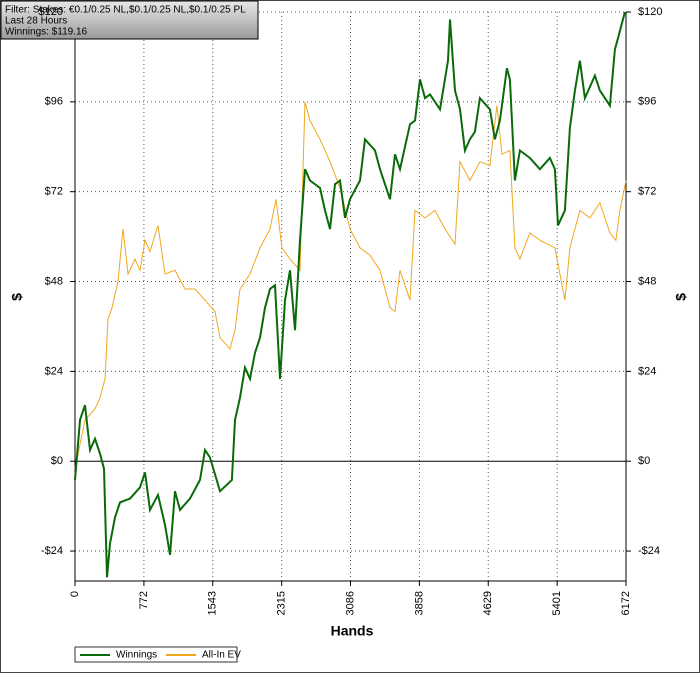 The image size is (700, 673). Describe the element at coordinates (647, 192) in the screenshot. I see `y2-tick-label: $72` at that location.